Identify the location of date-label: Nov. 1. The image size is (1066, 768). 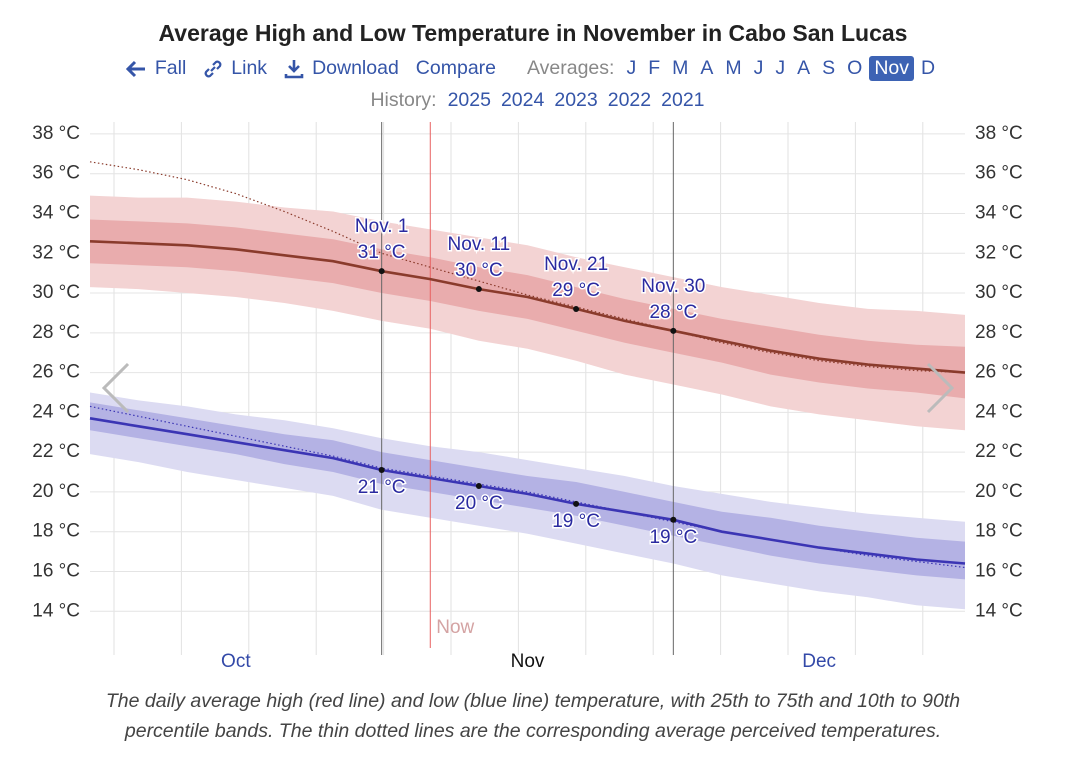
(382, 226).